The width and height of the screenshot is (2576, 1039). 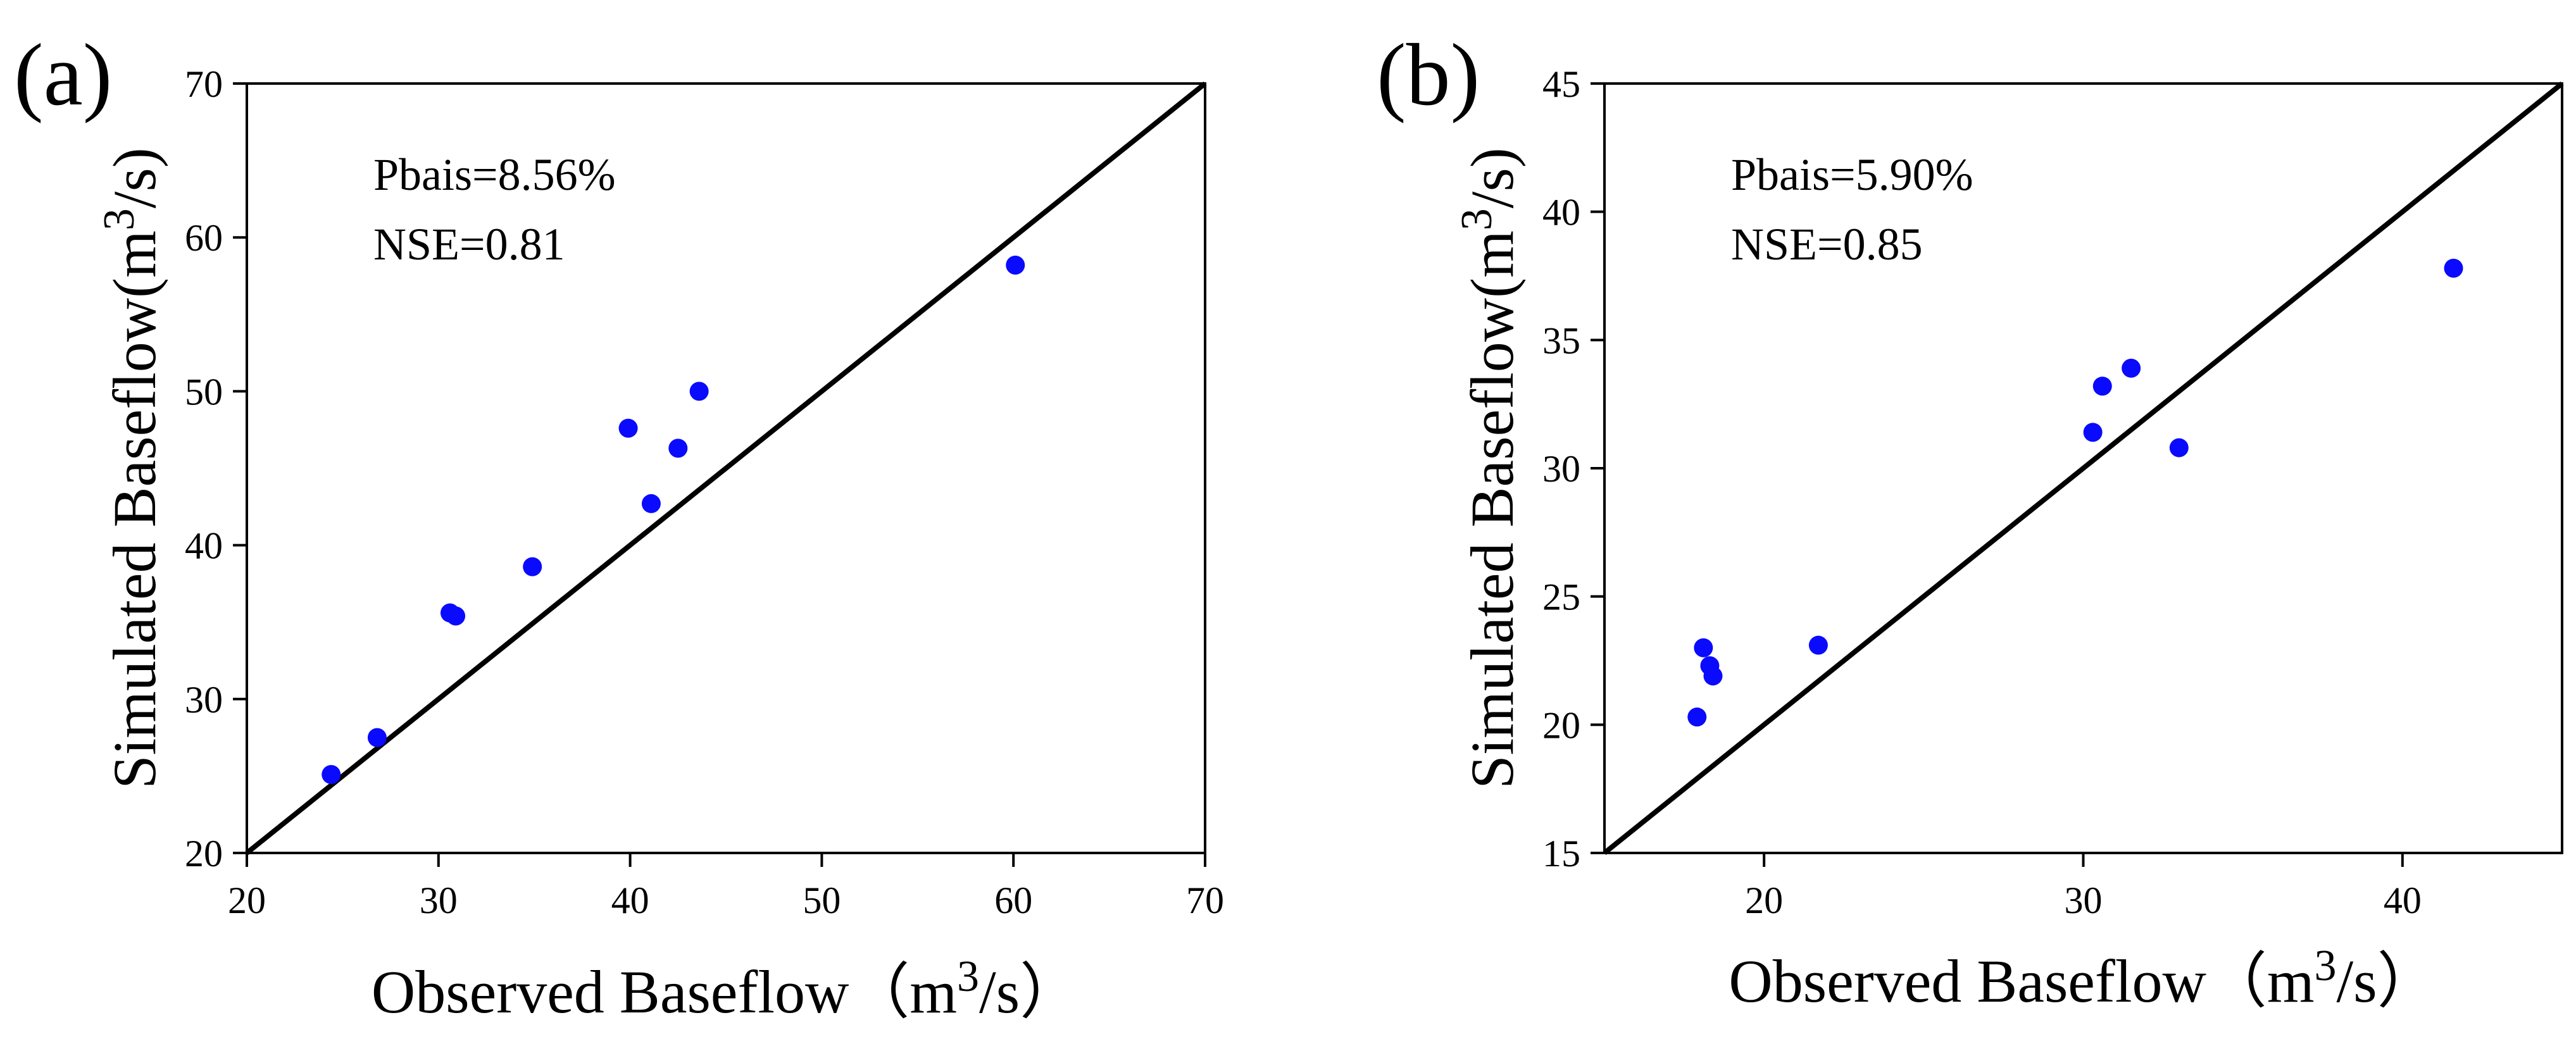 What do you see at coordinates (1205, 900) in the screenshot?
I see `x-tick-label: 70` at bounding box center [1205, 900].